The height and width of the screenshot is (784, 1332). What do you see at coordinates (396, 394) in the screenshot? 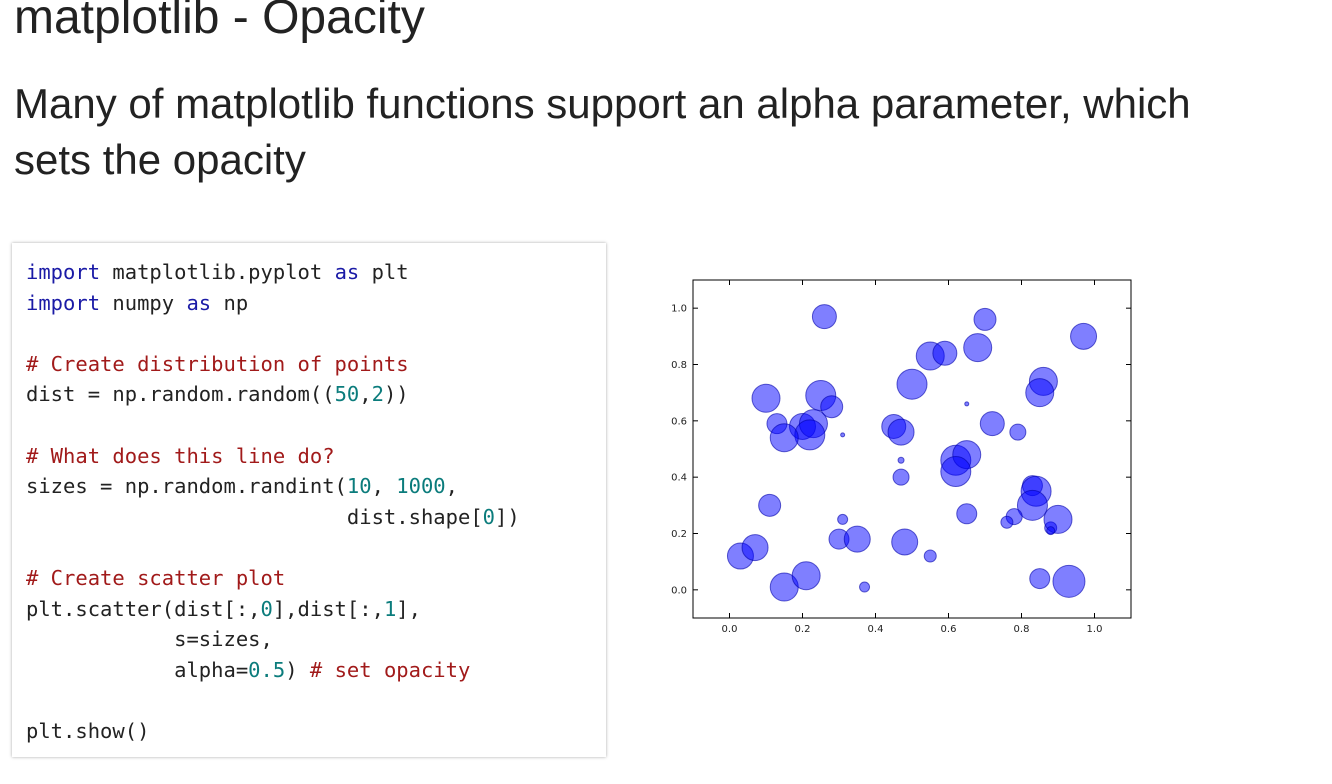
I see `code-text: ))` at bounding box center [396, 394].